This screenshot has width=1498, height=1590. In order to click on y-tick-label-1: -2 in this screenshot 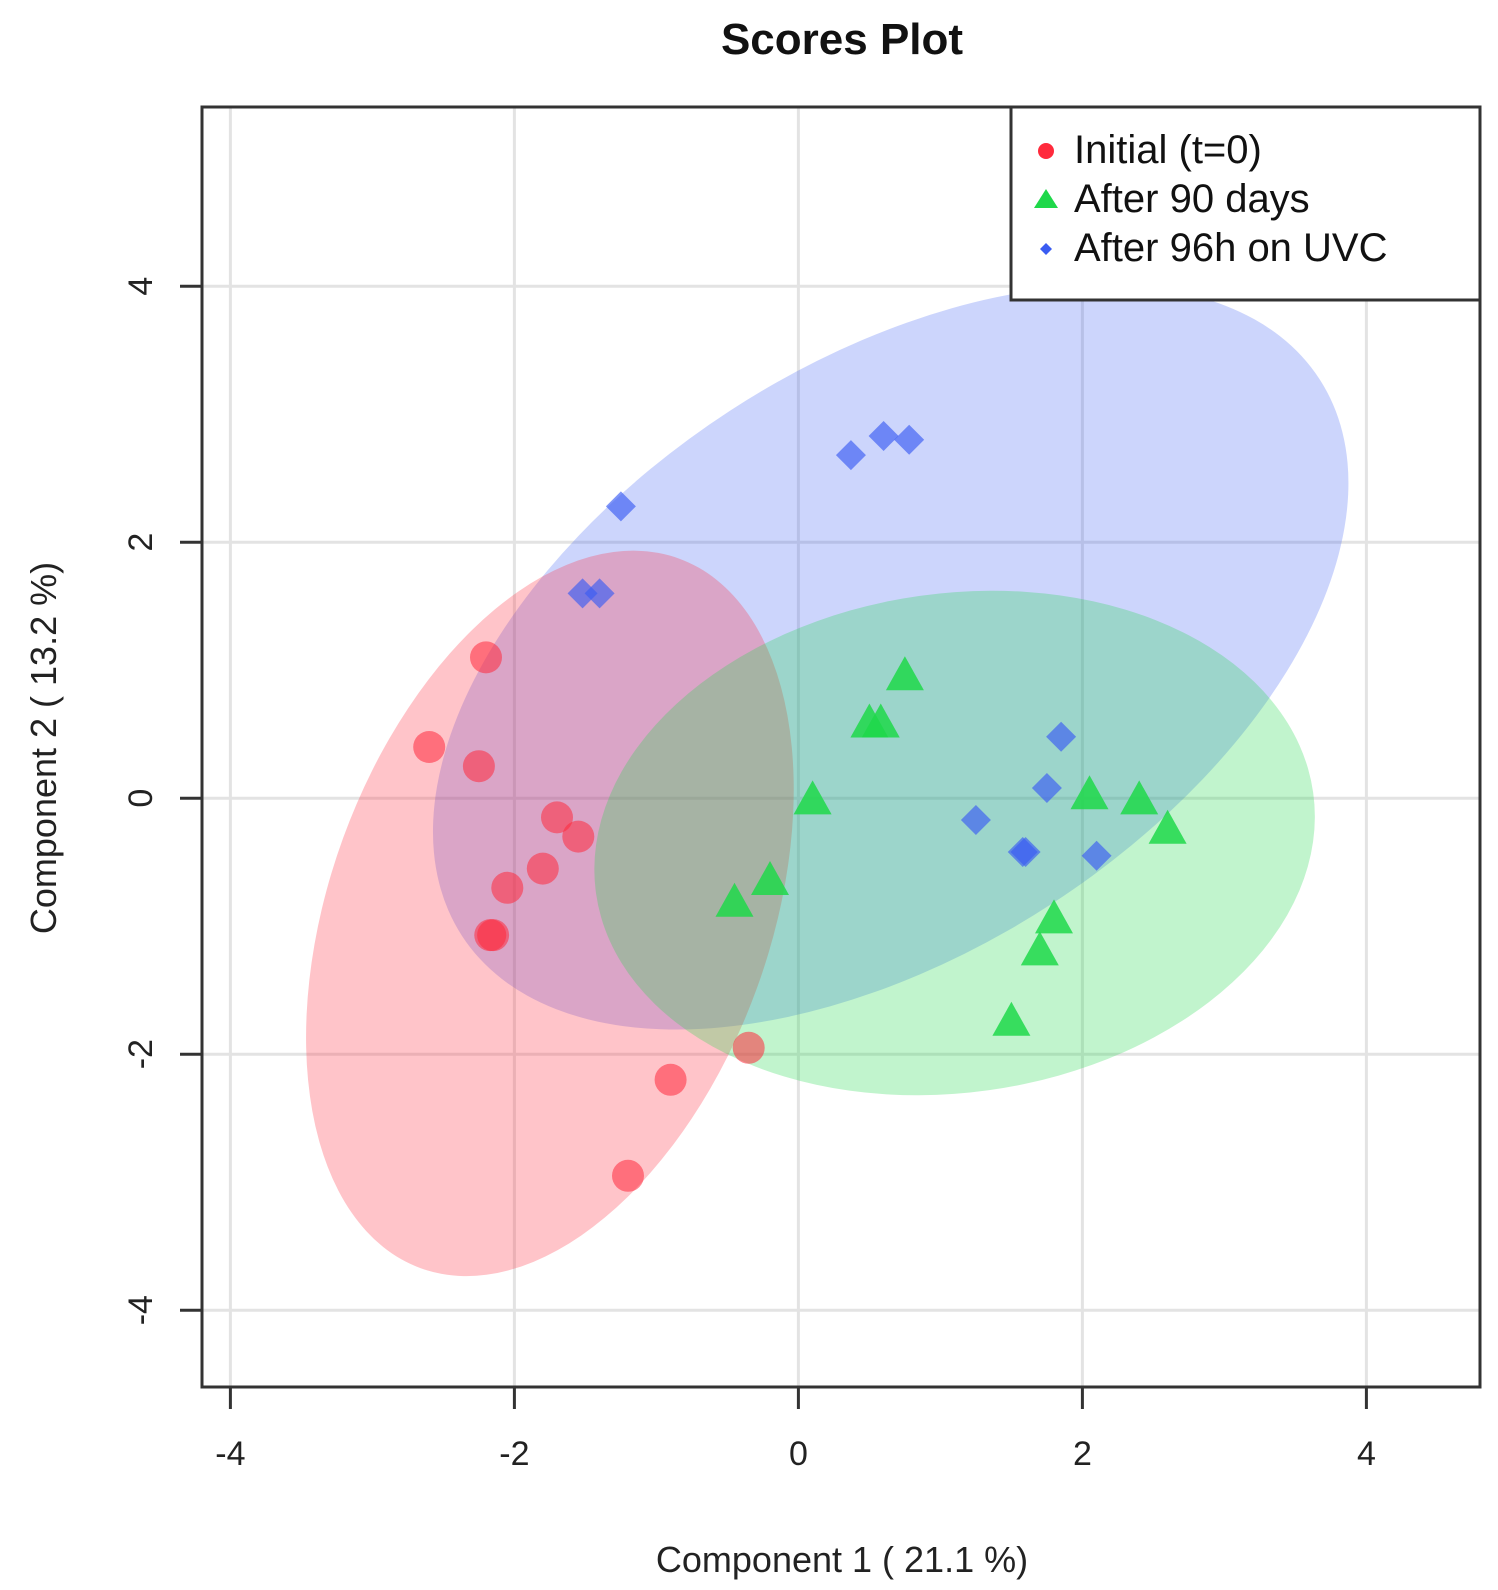, I will do `click(141, 1054)`.